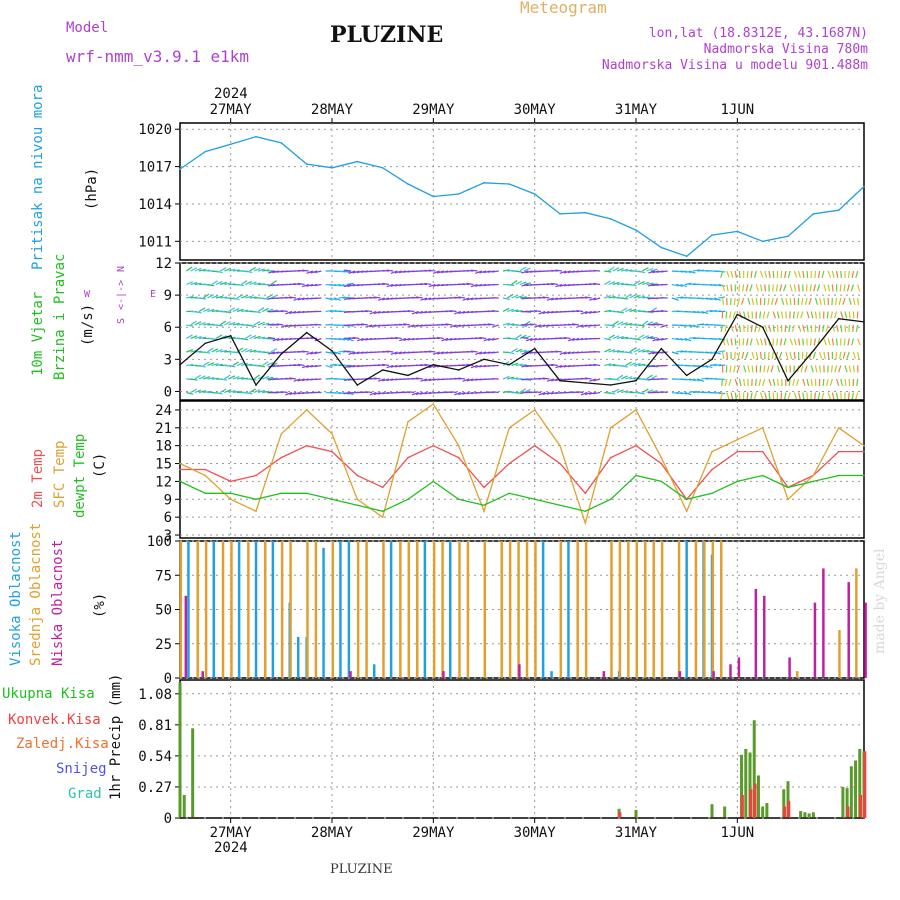  What do you see at coordinates (521, 493) in the screenshot?
I see `temp-series-line` at bounding box center [521, 493].